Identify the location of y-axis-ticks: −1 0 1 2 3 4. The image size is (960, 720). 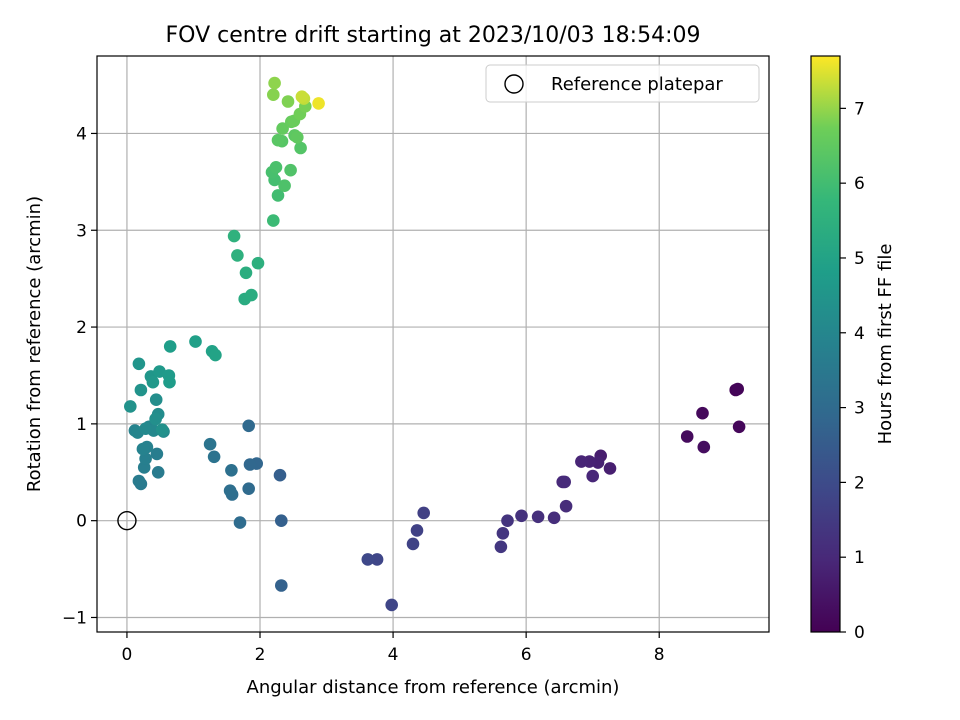
(79, 376).